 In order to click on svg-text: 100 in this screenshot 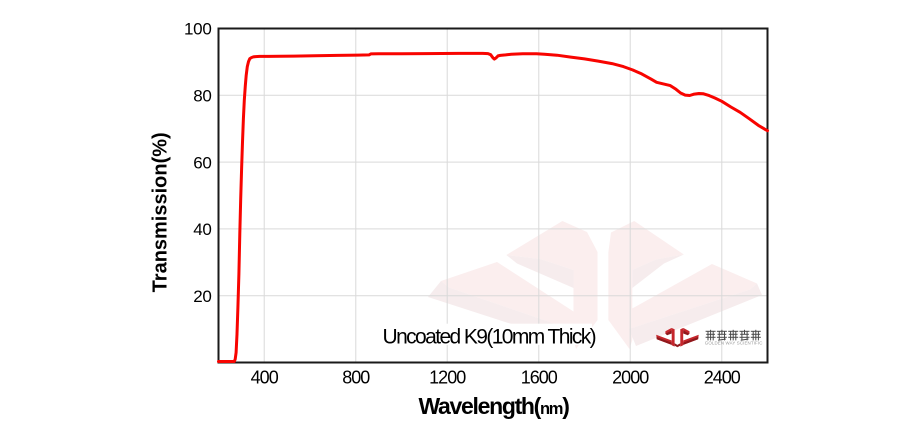, I will do `click(197, 29)`.